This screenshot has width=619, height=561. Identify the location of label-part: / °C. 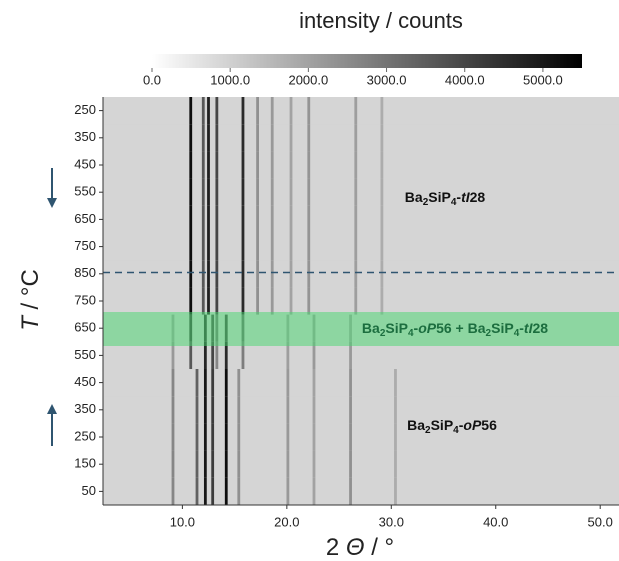
(30, 292).